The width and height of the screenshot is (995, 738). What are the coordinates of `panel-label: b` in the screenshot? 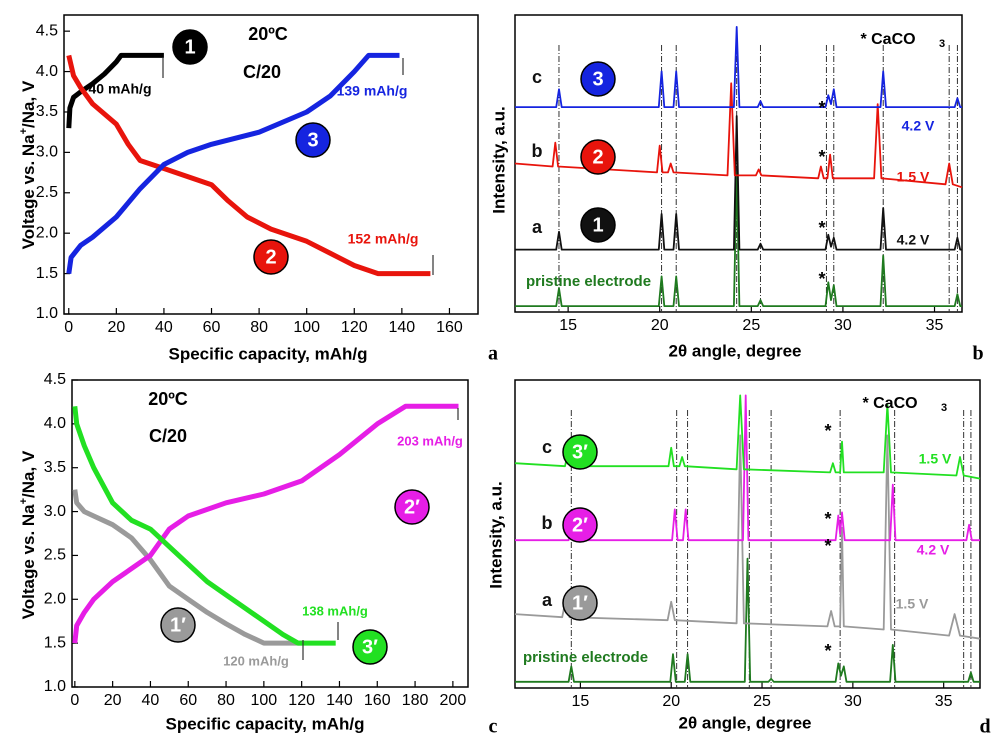 It's located at (977, 354).